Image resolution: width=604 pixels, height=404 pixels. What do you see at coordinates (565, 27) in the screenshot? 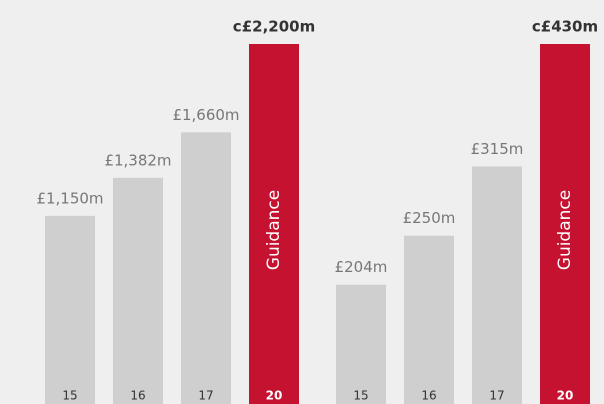
I see `value-label: c£430m` at bounding box center [565, 27].